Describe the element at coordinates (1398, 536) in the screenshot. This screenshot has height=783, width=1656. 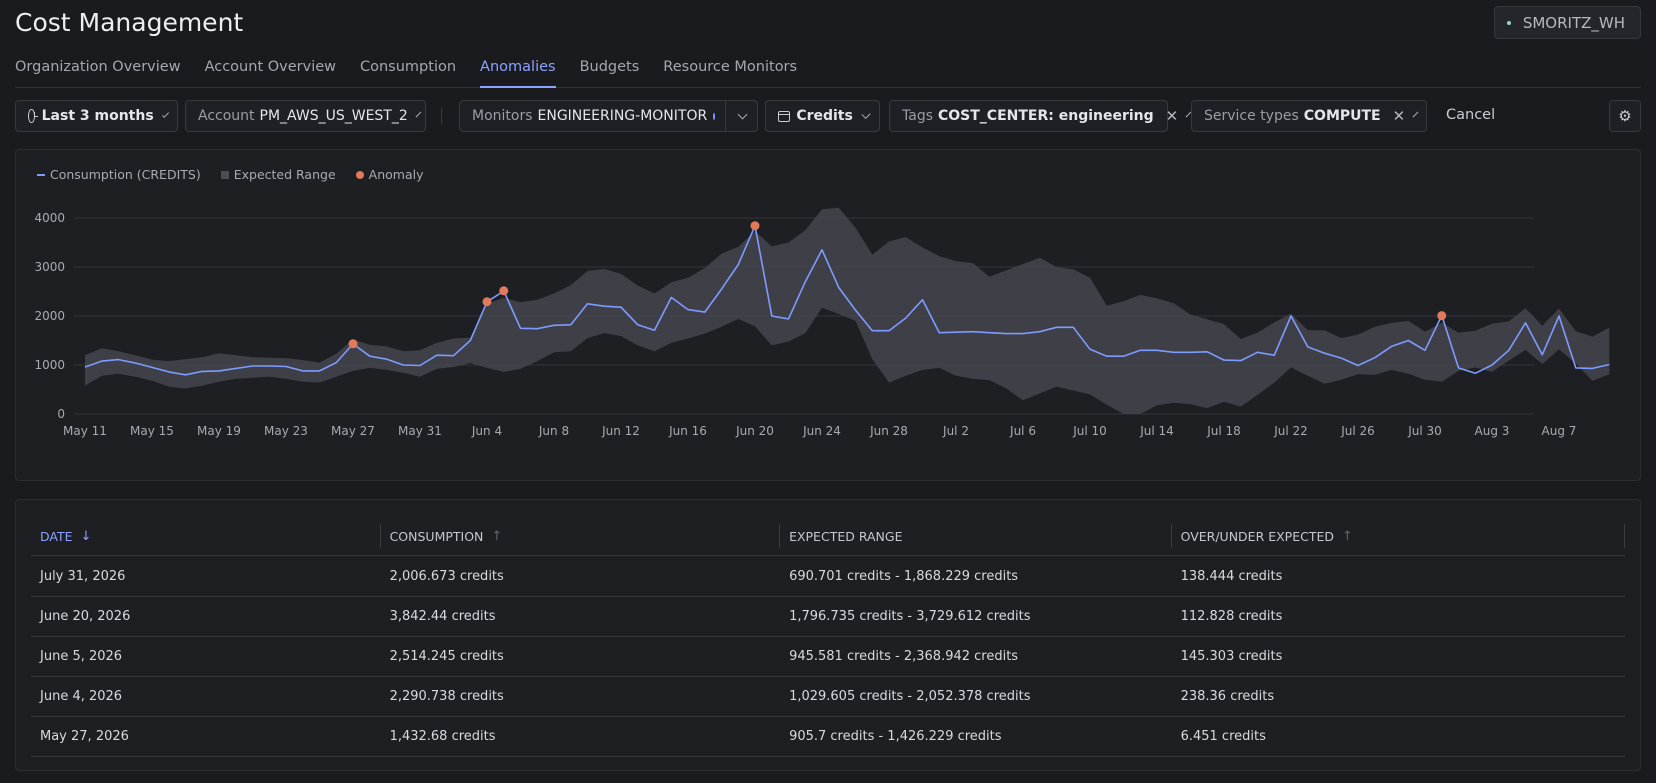
I see `column-header-over-under: OVER/UNDER EXPECTED ↑` at that location.